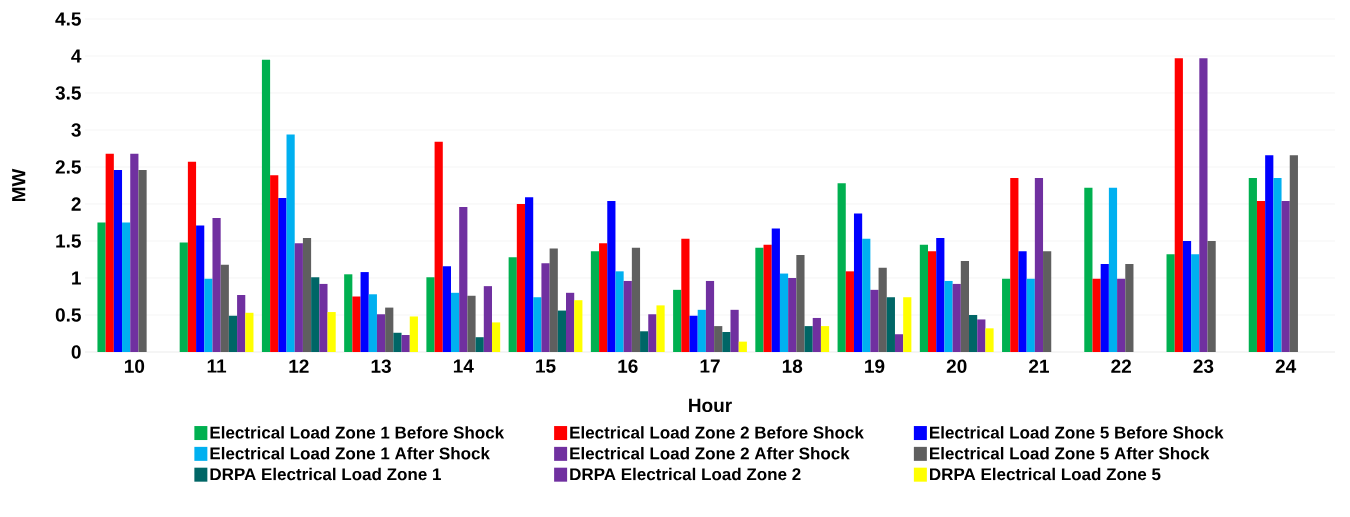  I want to click on x-tick-label: 21, so click(1039, 366).